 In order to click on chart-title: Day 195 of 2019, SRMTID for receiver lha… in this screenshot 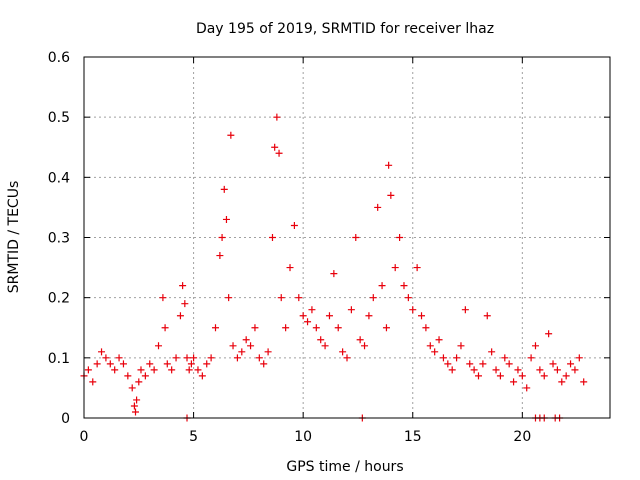, I will do `click(345, 29)`.